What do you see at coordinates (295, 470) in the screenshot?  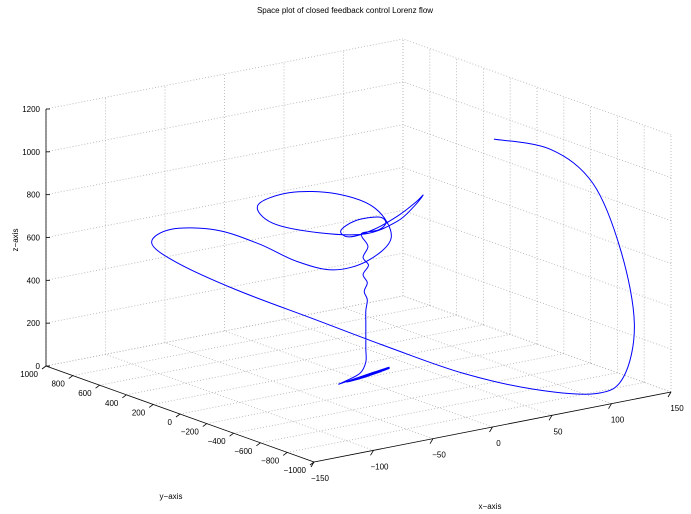 I see `y-tick-label: −1000` at bounding box center [295, 470].